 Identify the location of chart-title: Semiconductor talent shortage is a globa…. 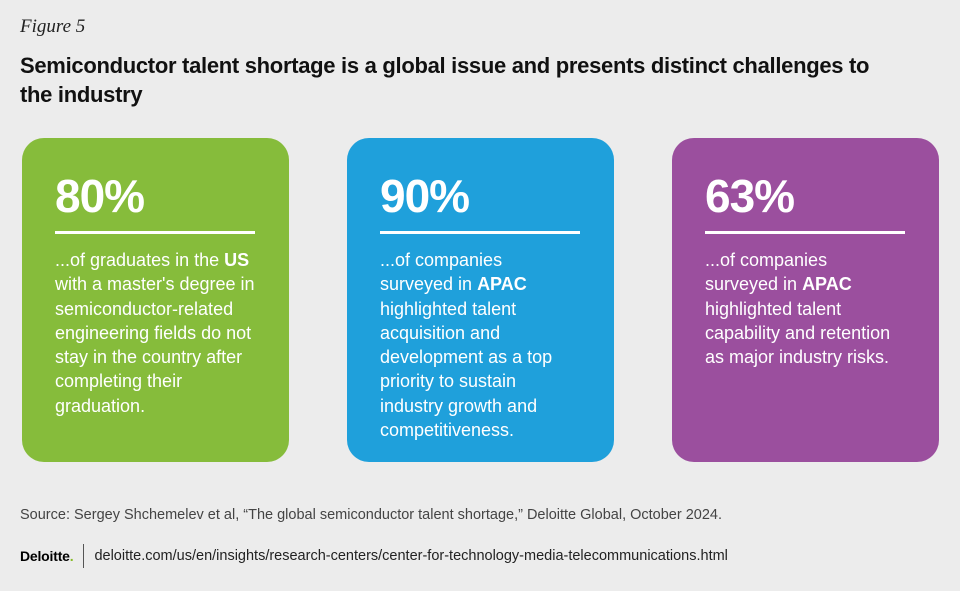
(445, 80).